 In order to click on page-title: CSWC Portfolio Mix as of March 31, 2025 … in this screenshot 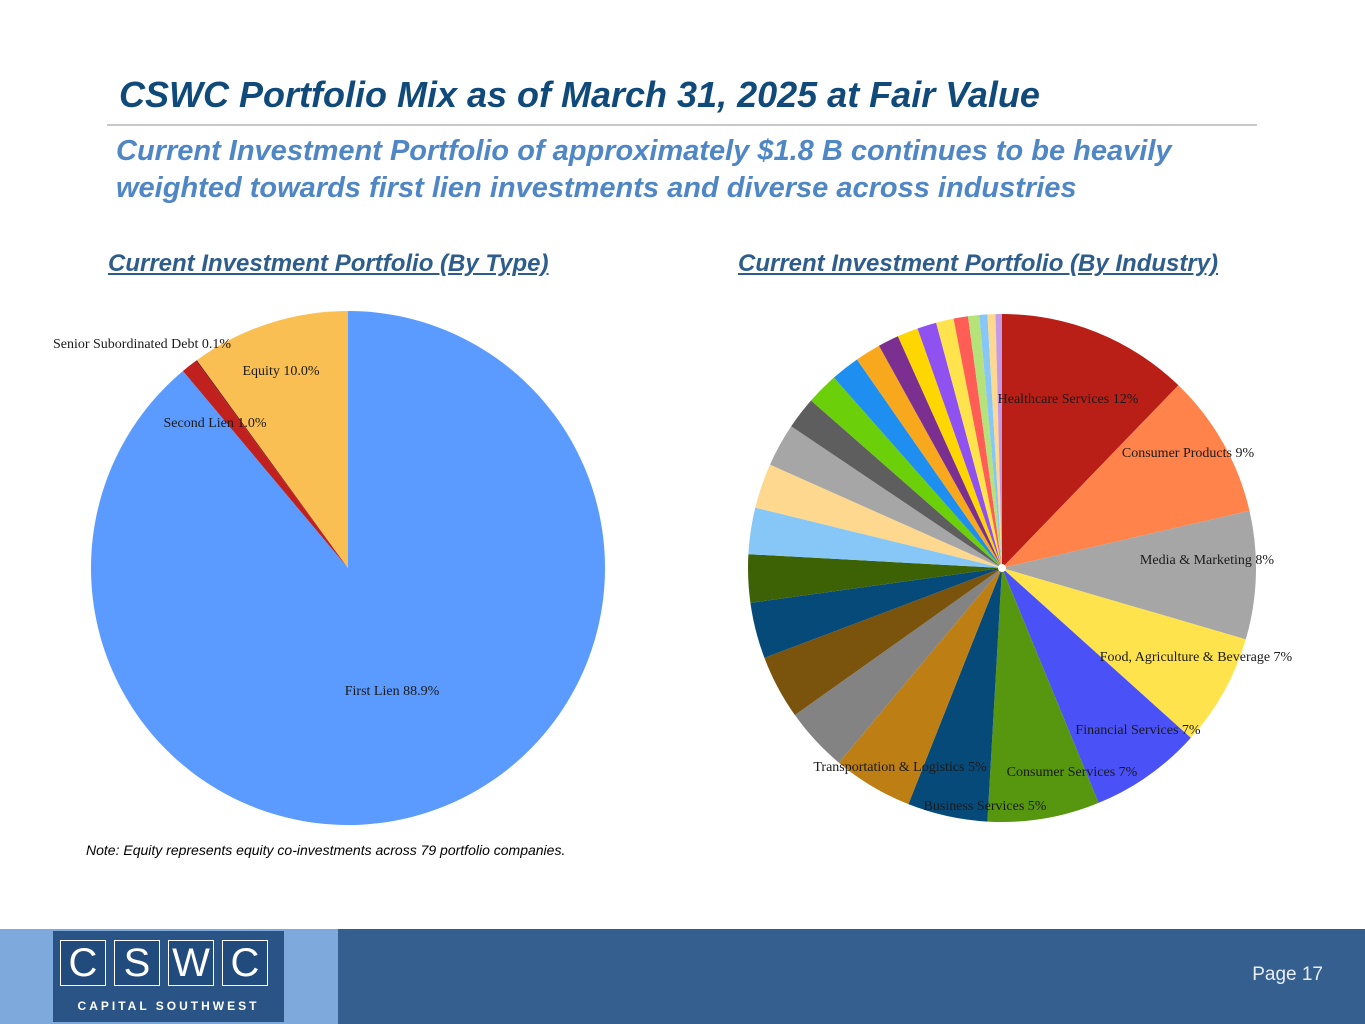, I will do `click(579, 94)`.